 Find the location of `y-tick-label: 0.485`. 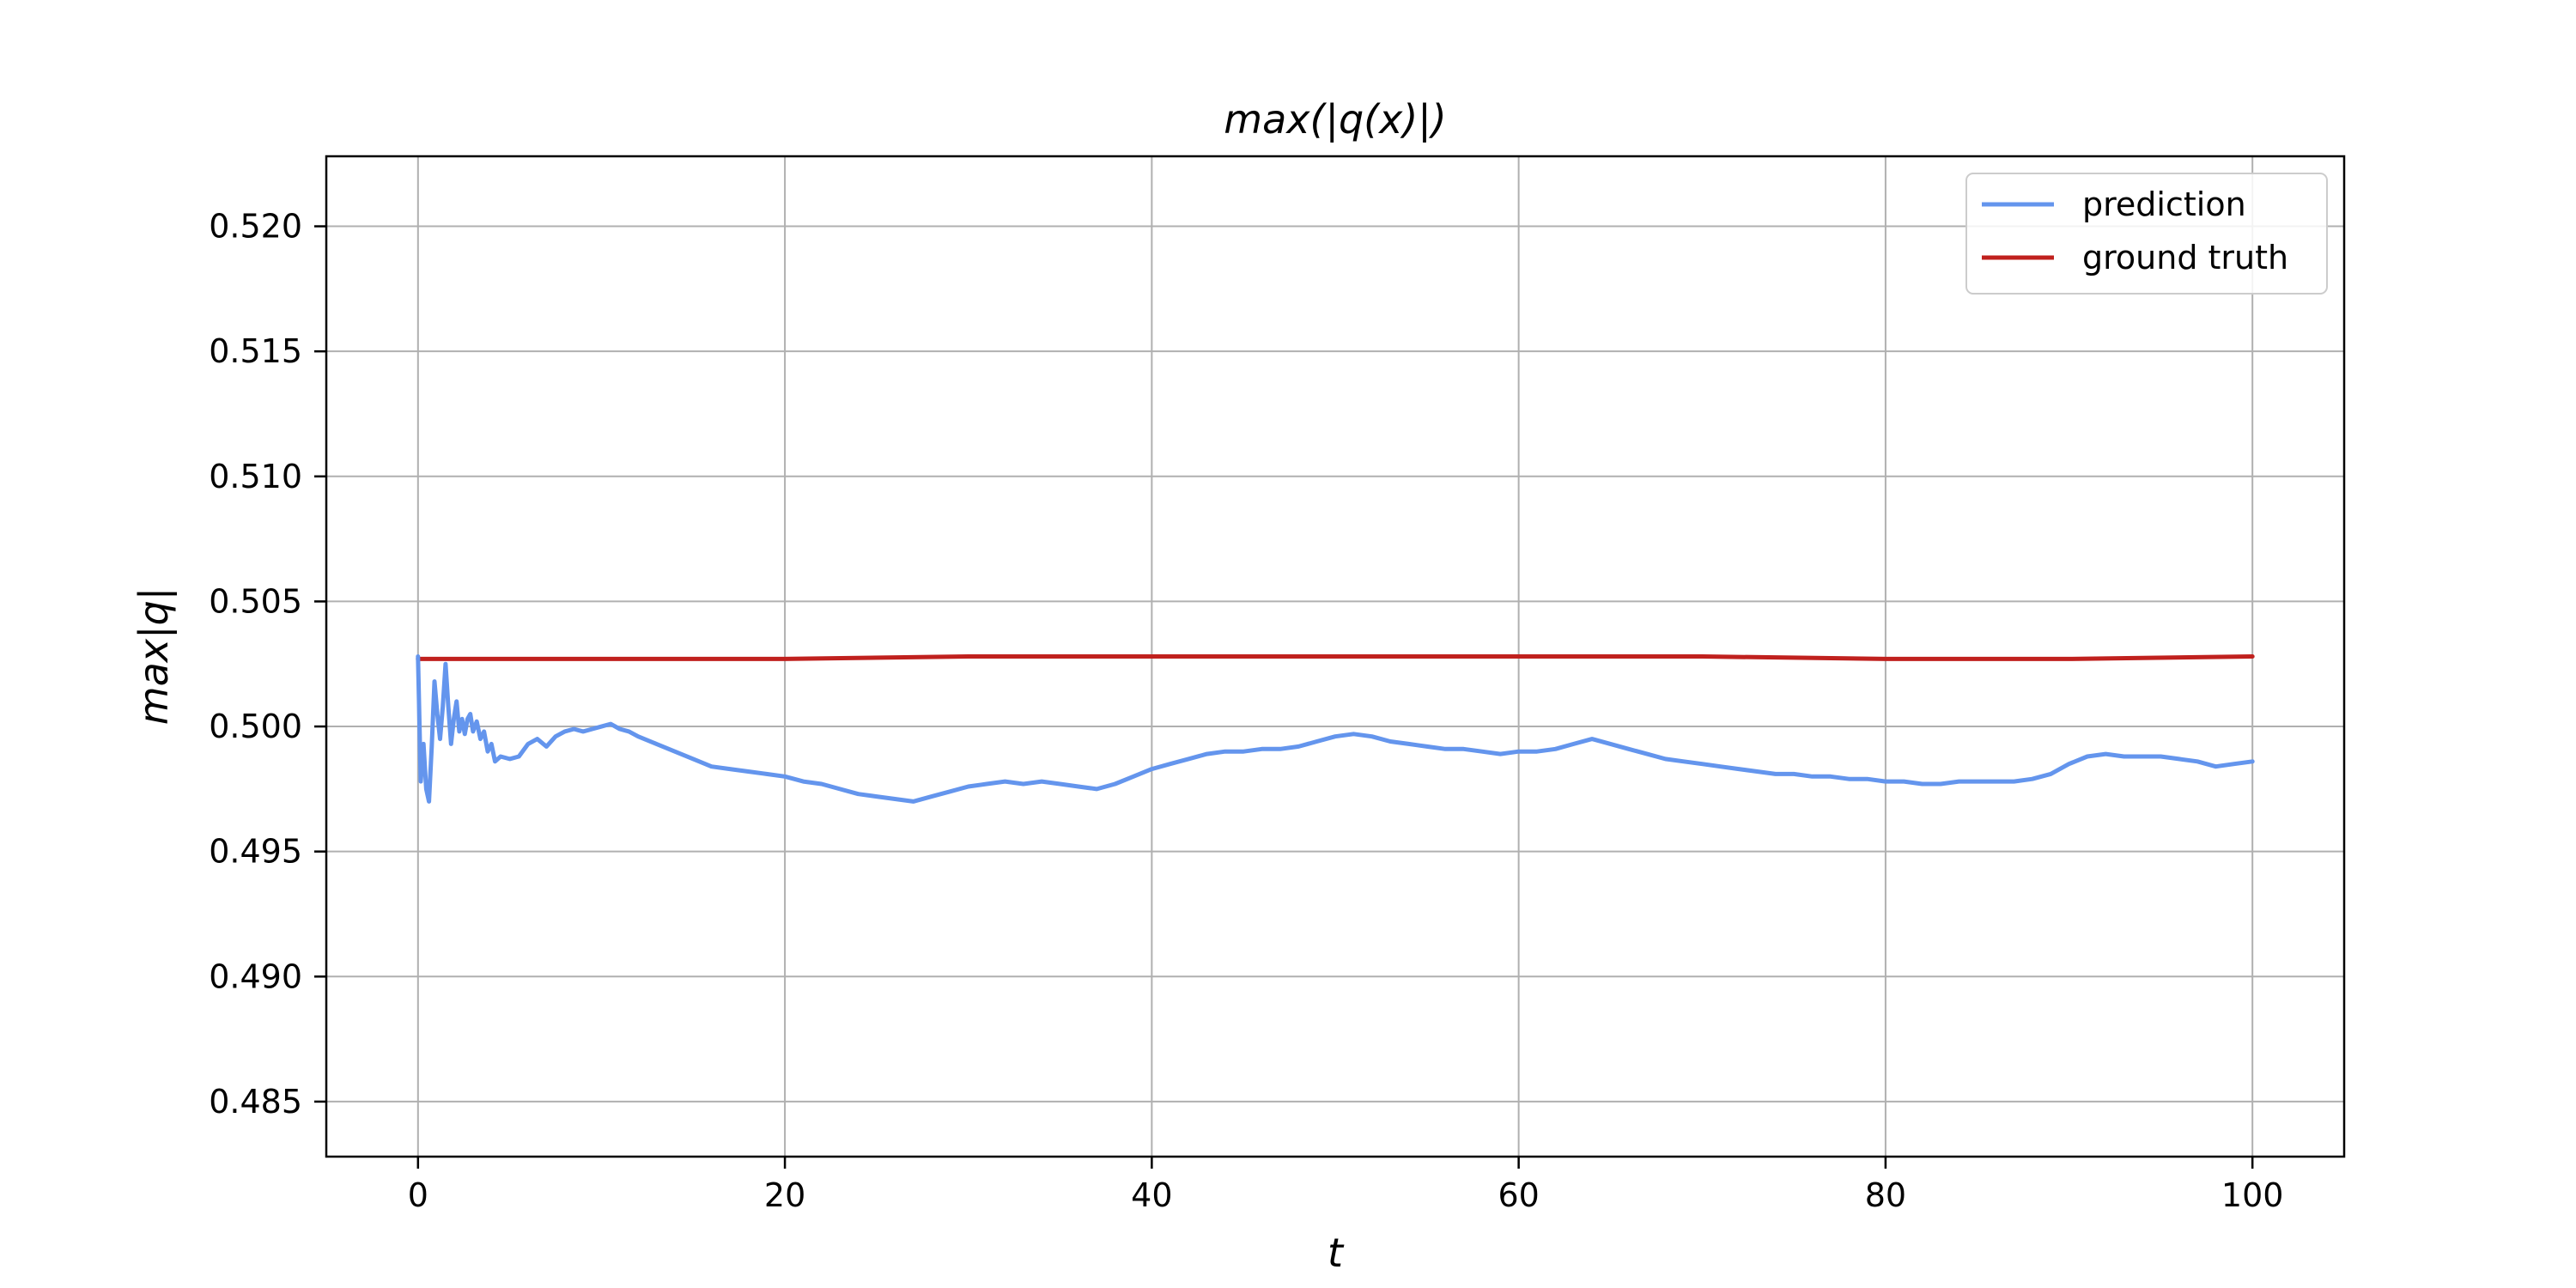

y-tick-label: 0.485 is located at coordinates (255, 1102).